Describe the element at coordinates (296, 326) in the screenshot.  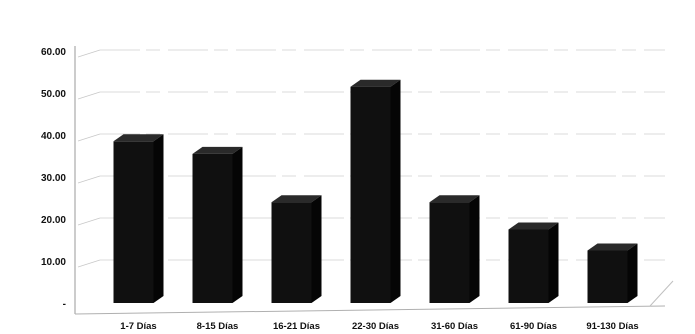
I see `x-tick-label: 16-21 Días` at that location.